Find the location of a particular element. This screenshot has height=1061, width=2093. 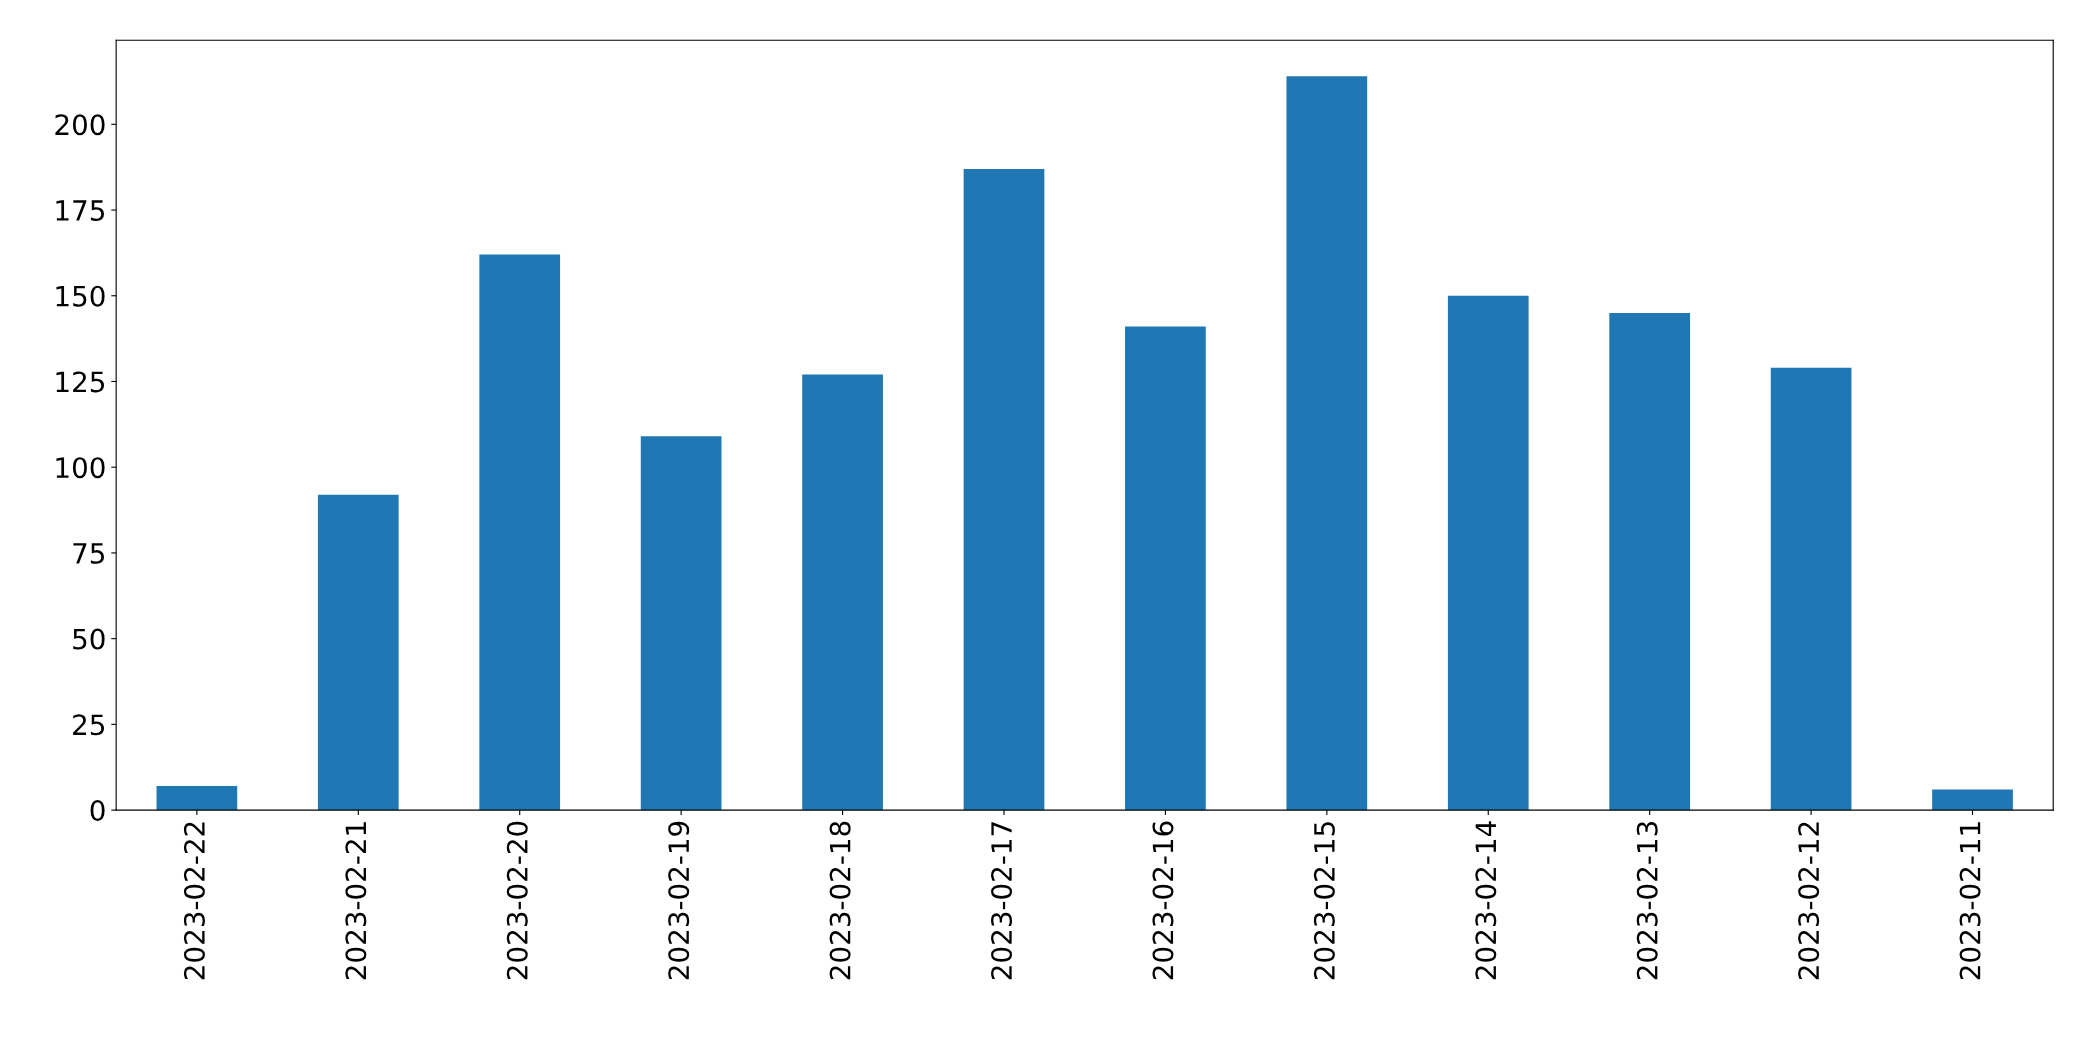

x-tick-label: 2023-02-16 is located at coordinates (1163, 900).